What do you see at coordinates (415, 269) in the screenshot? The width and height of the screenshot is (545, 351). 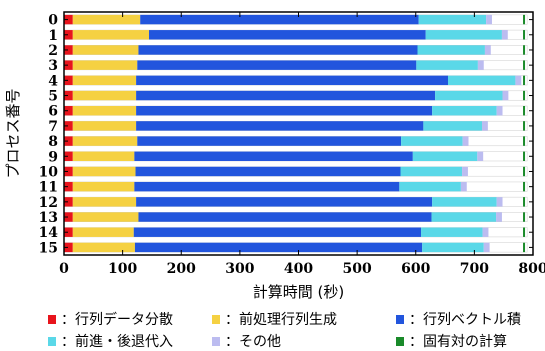 I see `x-tick-label-600: 600` at bounding box center [415, 269].